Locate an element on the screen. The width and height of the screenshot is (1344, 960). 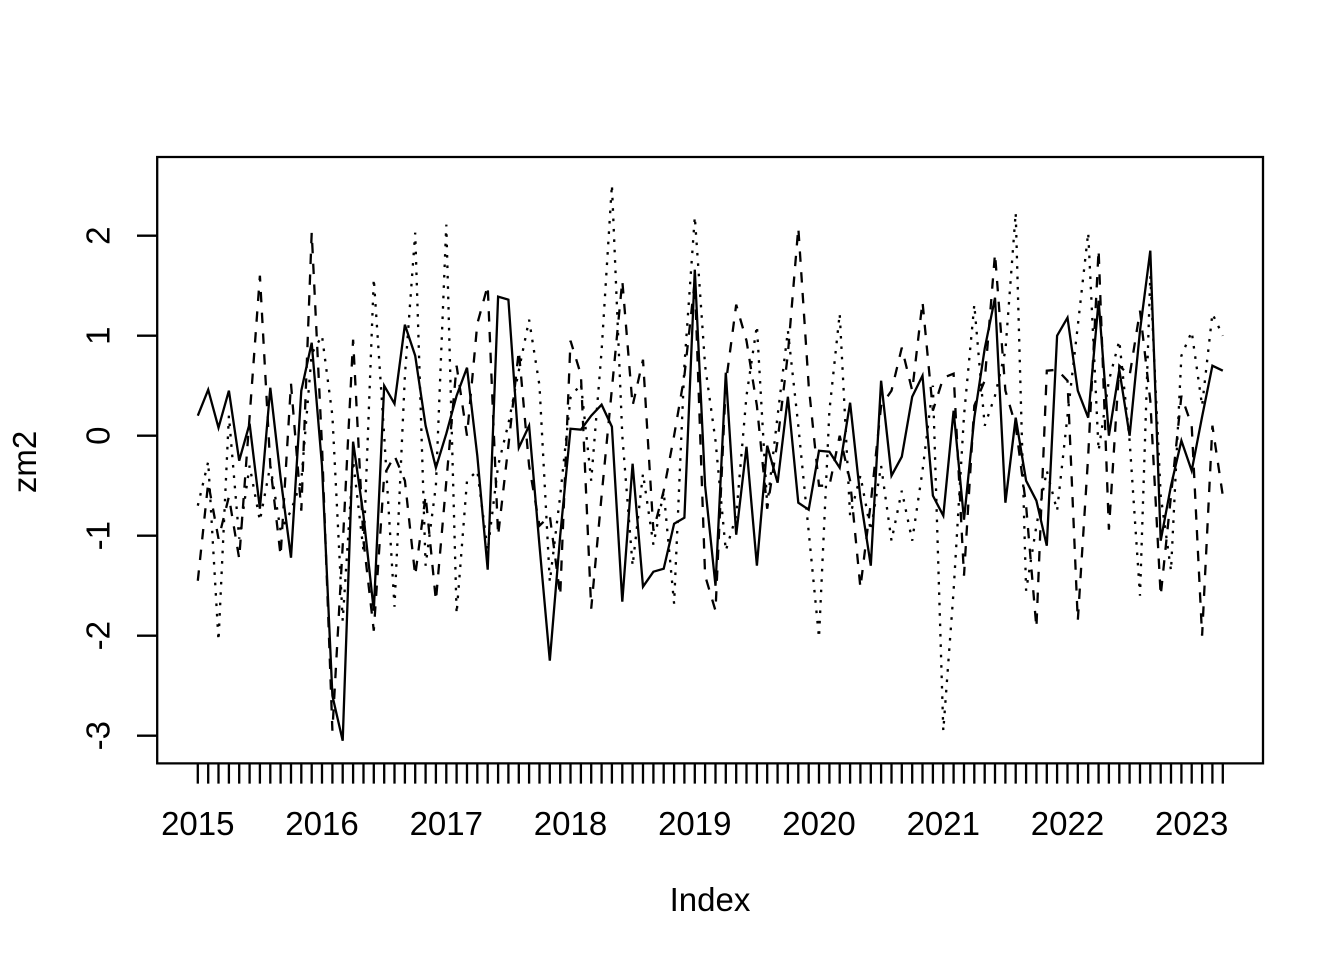
svg-text: 0 is located at coordinates (98, 436).